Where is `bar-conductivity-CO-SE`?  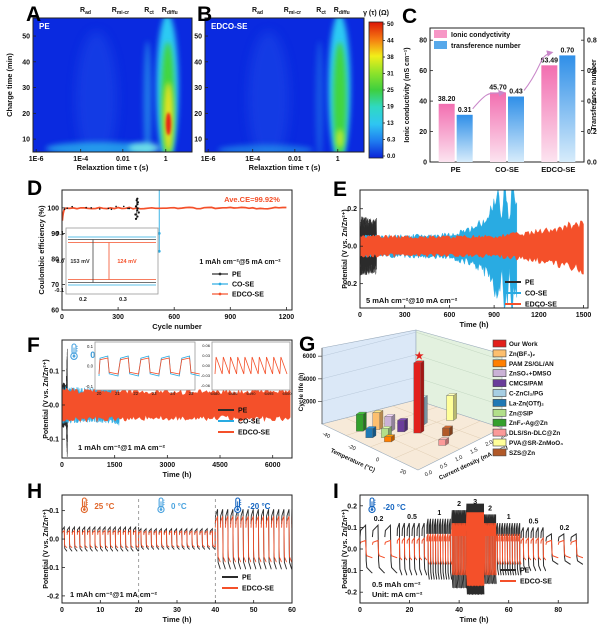
bar-conductivity-CO-SE is located at coordinates (498, 127).